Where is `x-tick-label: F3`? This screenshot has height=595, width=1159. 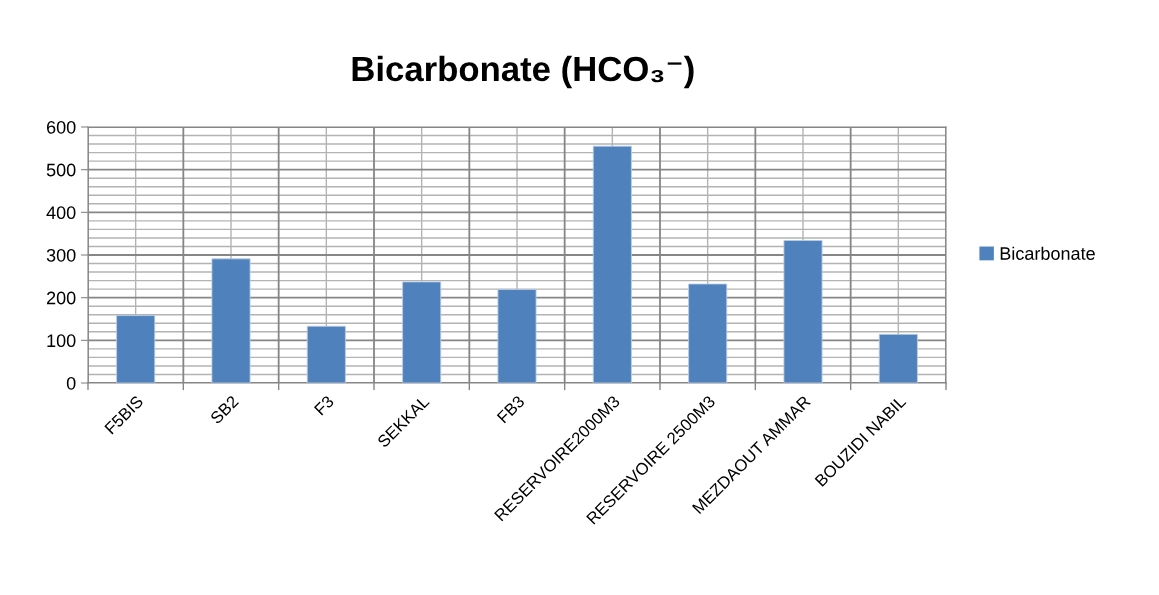
x-tick-label: F3 is located at coordinates (324, 405).